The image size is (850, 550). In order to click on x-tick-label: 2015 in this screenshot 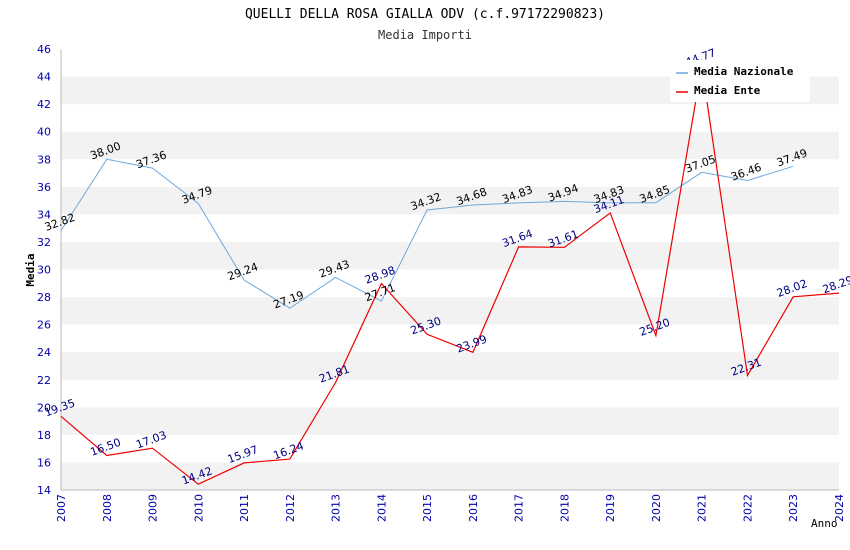, I will do `click(427, 508)`.